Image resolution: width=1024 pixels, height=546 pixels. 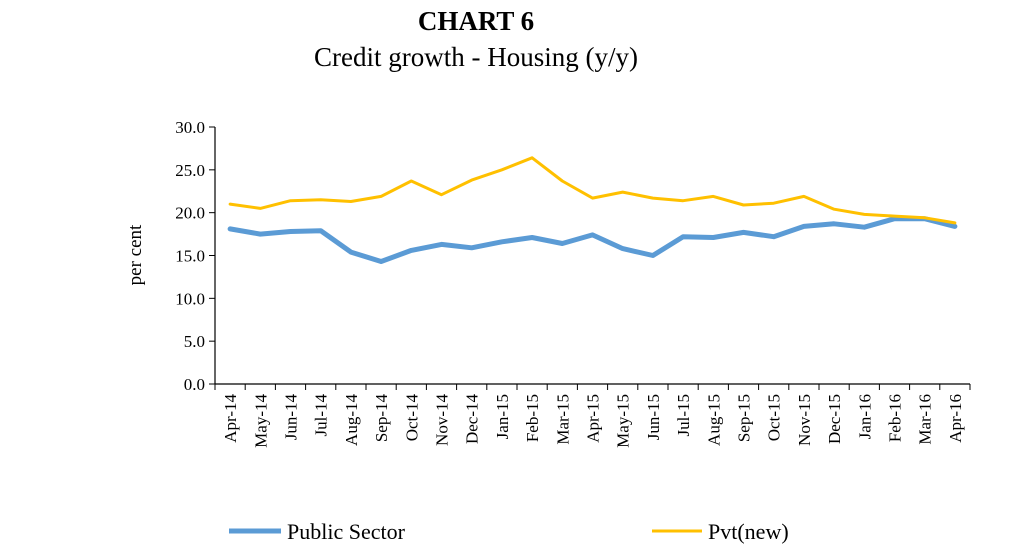 What do you see at coordinates (592, 240) in the screenshot?
I see `series-line-public-sector` at bounding box center [592, 240].